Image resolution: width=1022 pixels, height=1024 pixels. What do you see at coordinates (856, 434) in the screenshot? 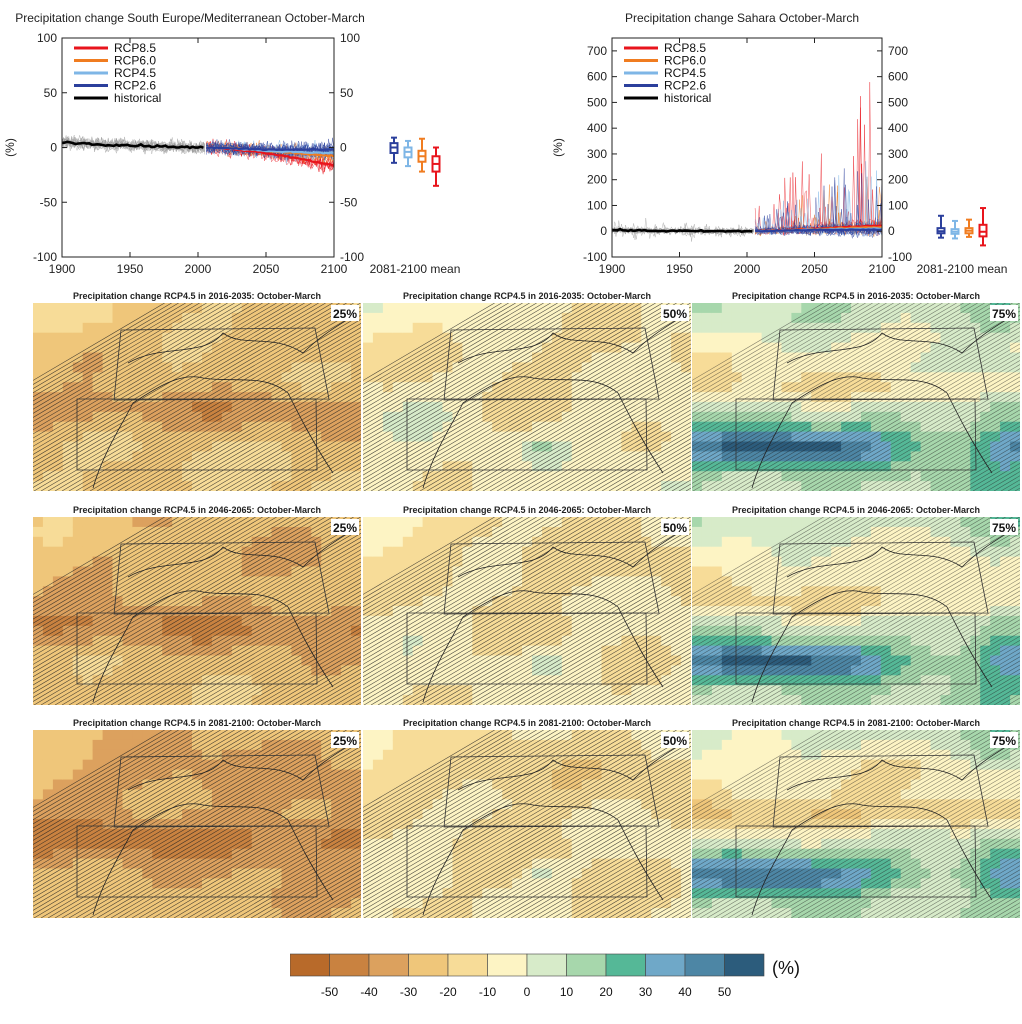
I see `region-box-sahara` at bounding box center [856, 434].